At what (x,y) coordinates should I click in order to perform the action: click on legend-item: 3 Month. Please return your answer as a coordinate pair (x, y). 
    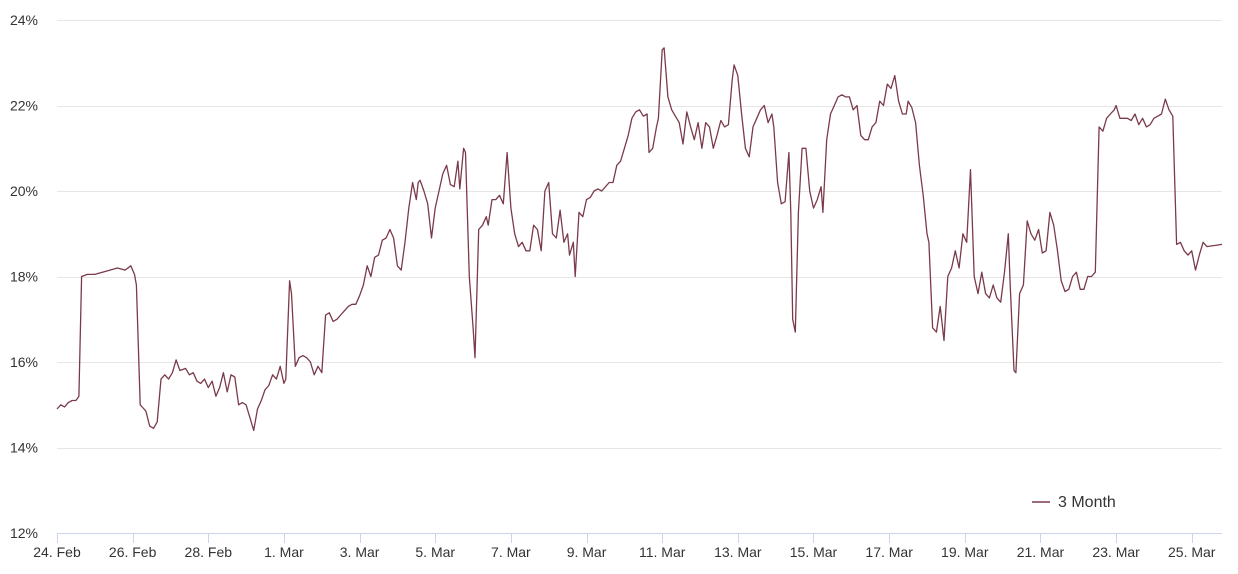
    Looking at the image, I should click on (1074, 502).